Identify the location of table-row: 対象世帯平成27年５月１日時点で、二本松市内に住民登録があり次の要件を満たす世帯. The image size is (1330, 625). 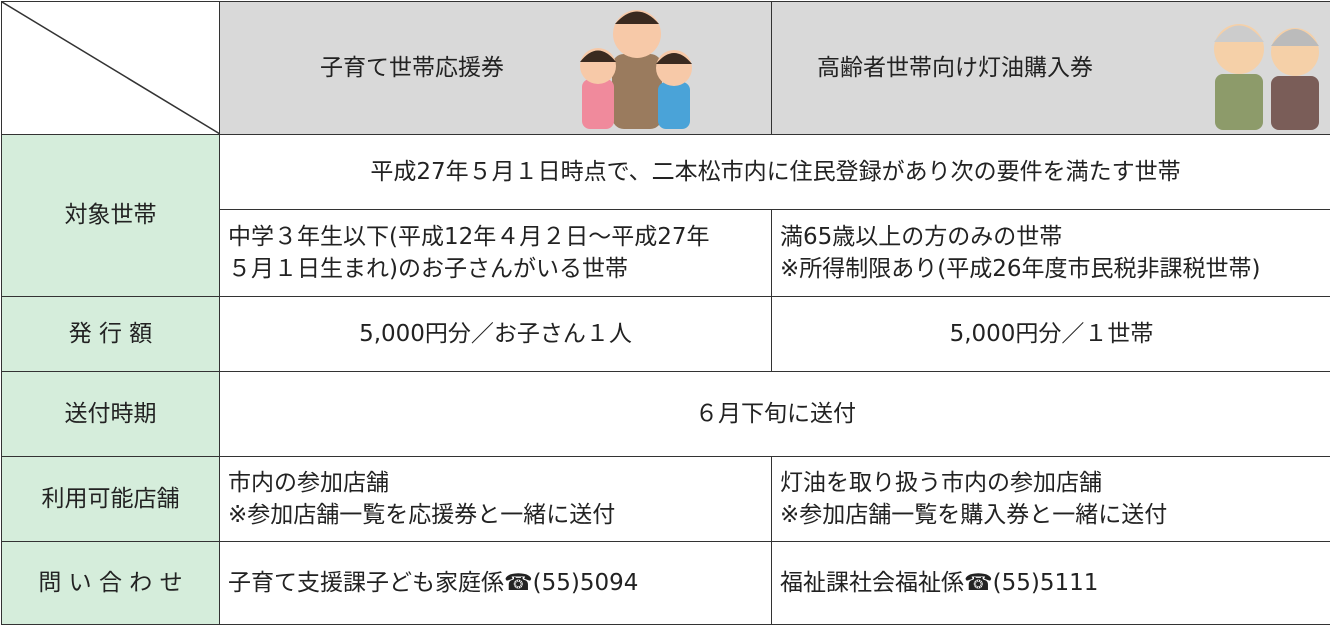
(666, 172).